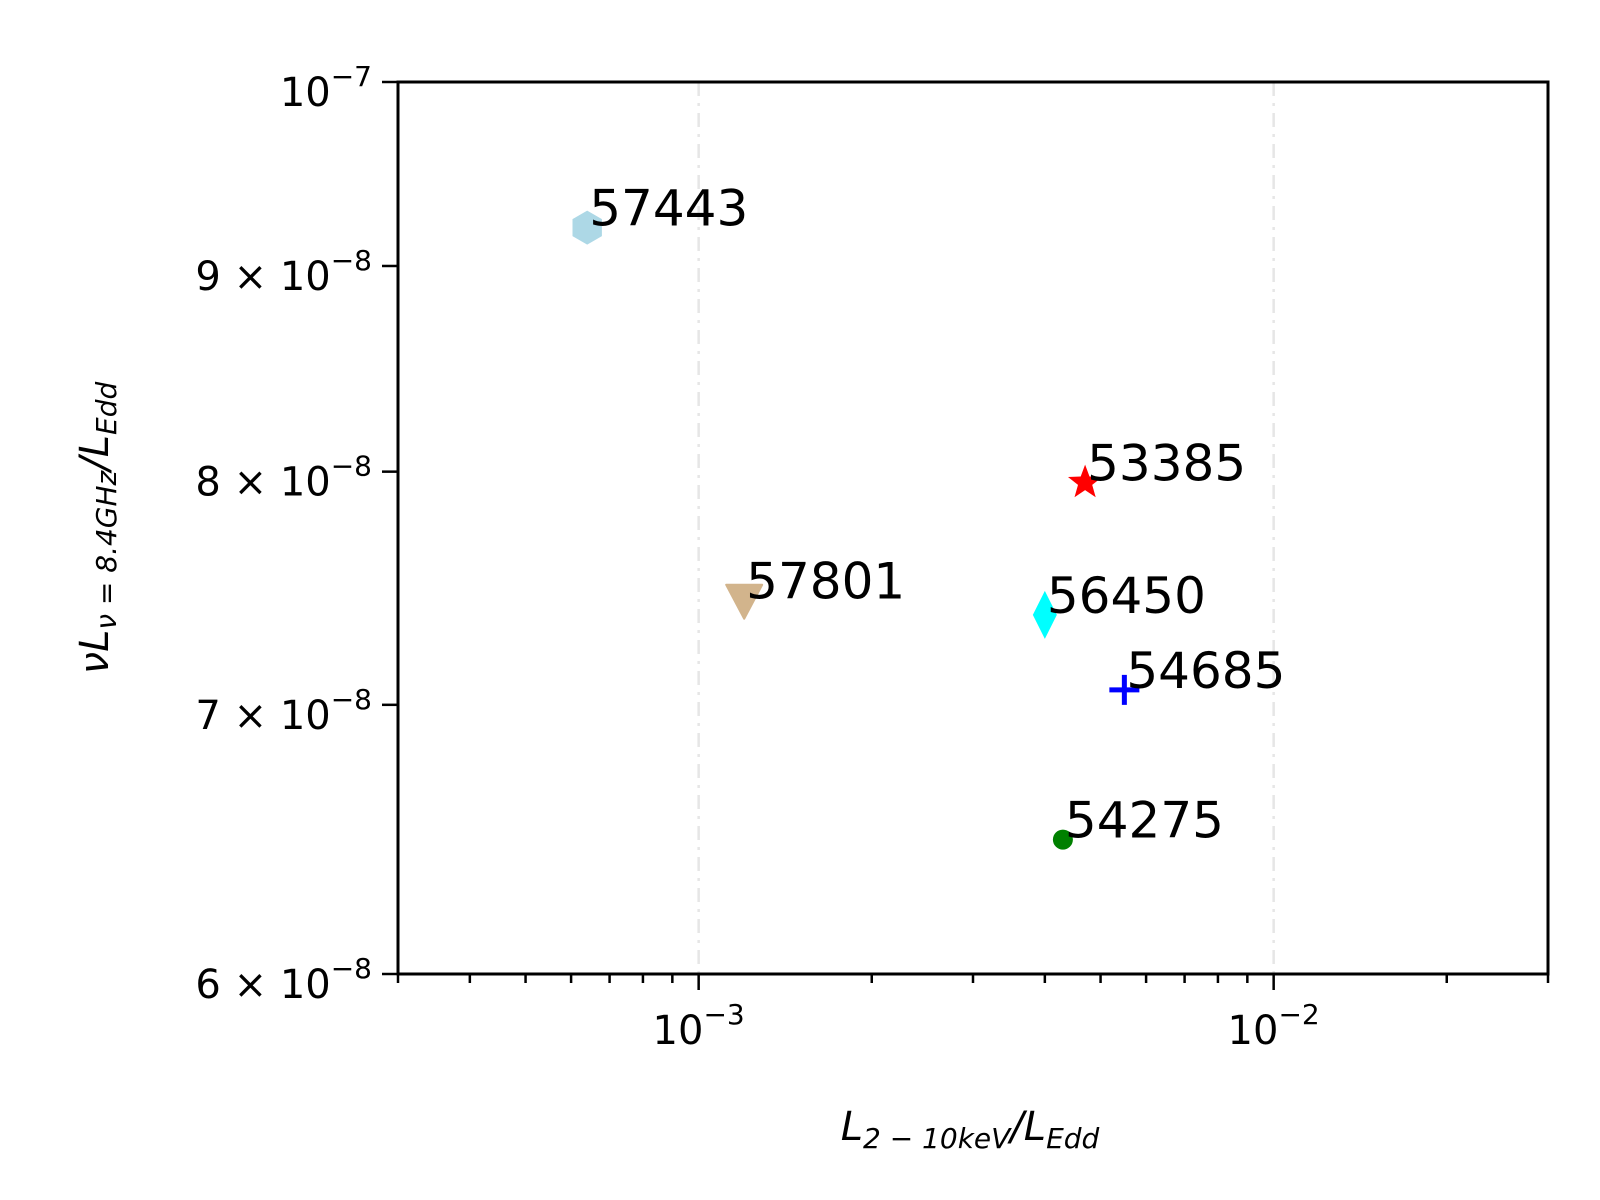 The image size is (1600, 1200). What do you see at coordinates (668, 209) in the screenshot?
I see `point-label: 57443` at bounding box center [668, 209].